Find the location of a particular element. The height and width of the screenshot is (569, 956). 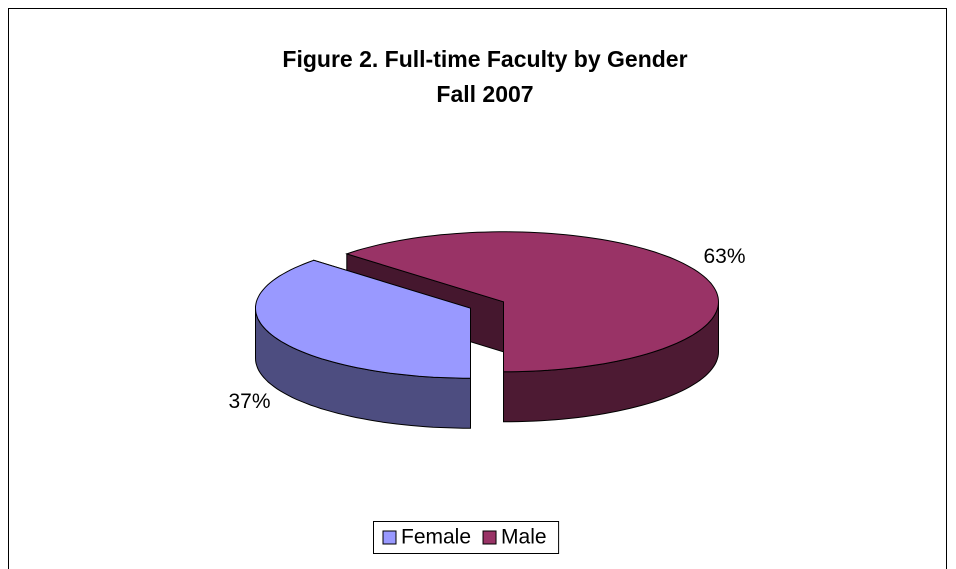

data-label: 63% is located at coordinates (724, 256).